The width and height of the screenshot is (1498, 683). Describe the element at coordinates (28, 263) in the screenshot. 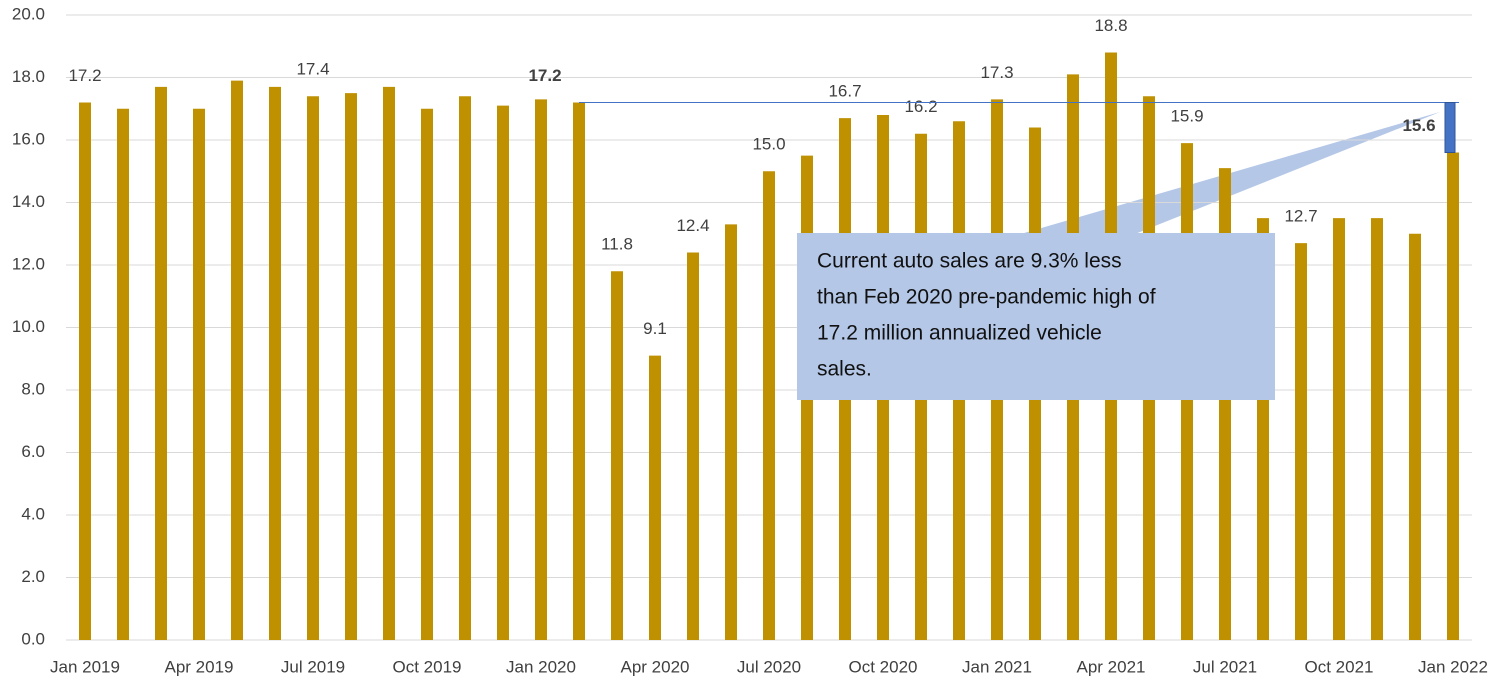

I see `y-tick-label: 12.0` at that location.